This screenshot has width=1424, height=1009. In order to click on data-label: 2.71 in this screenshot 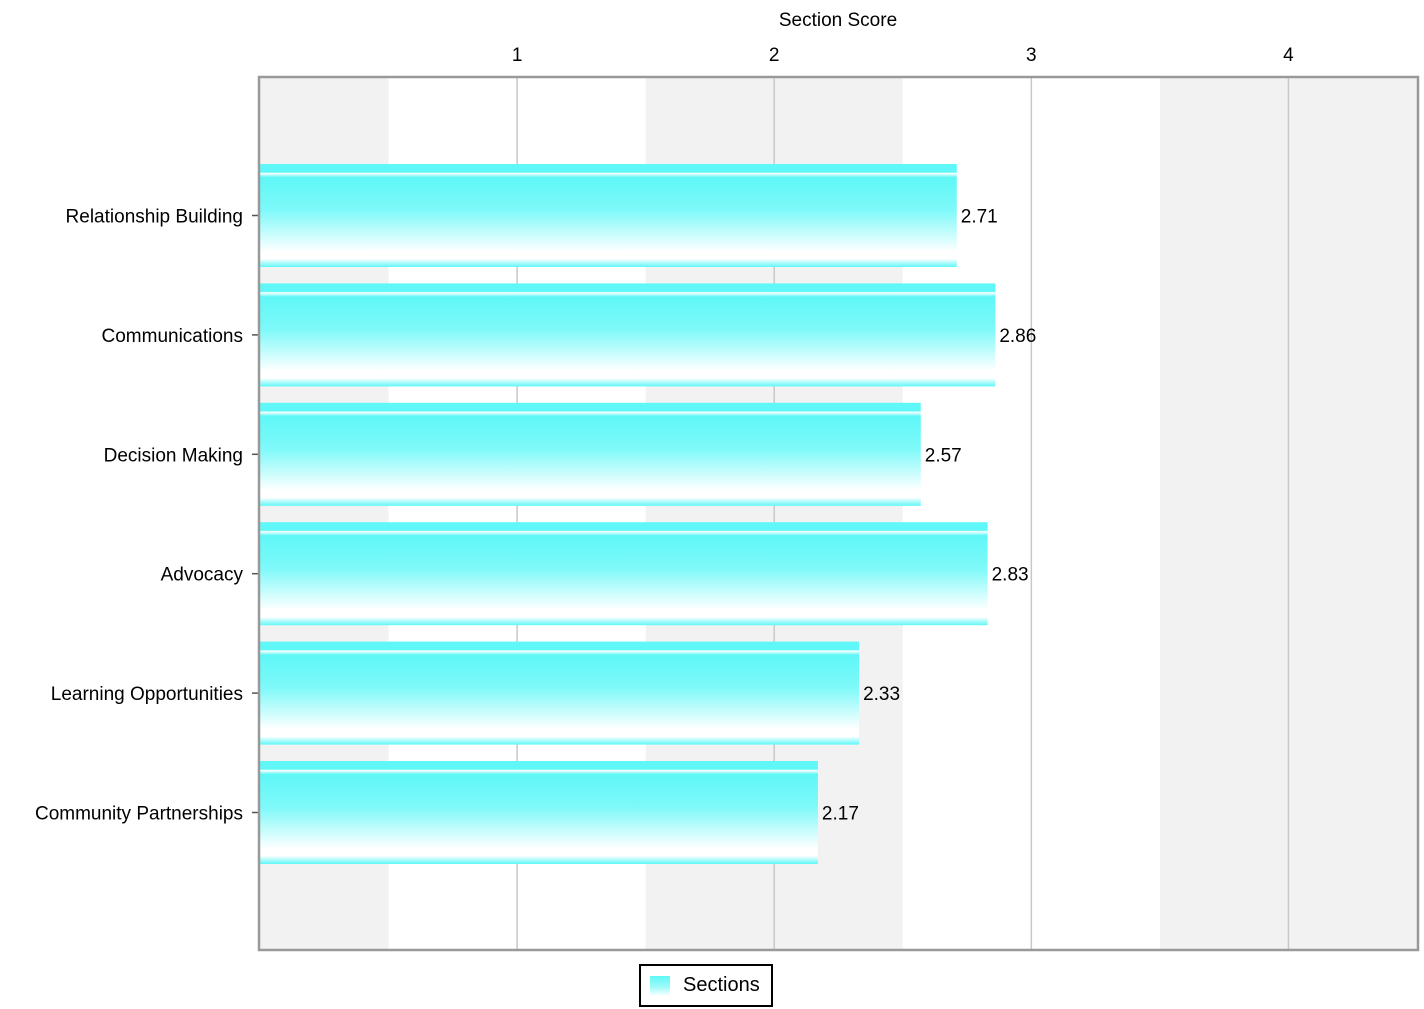, I will do `click(979, 217)`.